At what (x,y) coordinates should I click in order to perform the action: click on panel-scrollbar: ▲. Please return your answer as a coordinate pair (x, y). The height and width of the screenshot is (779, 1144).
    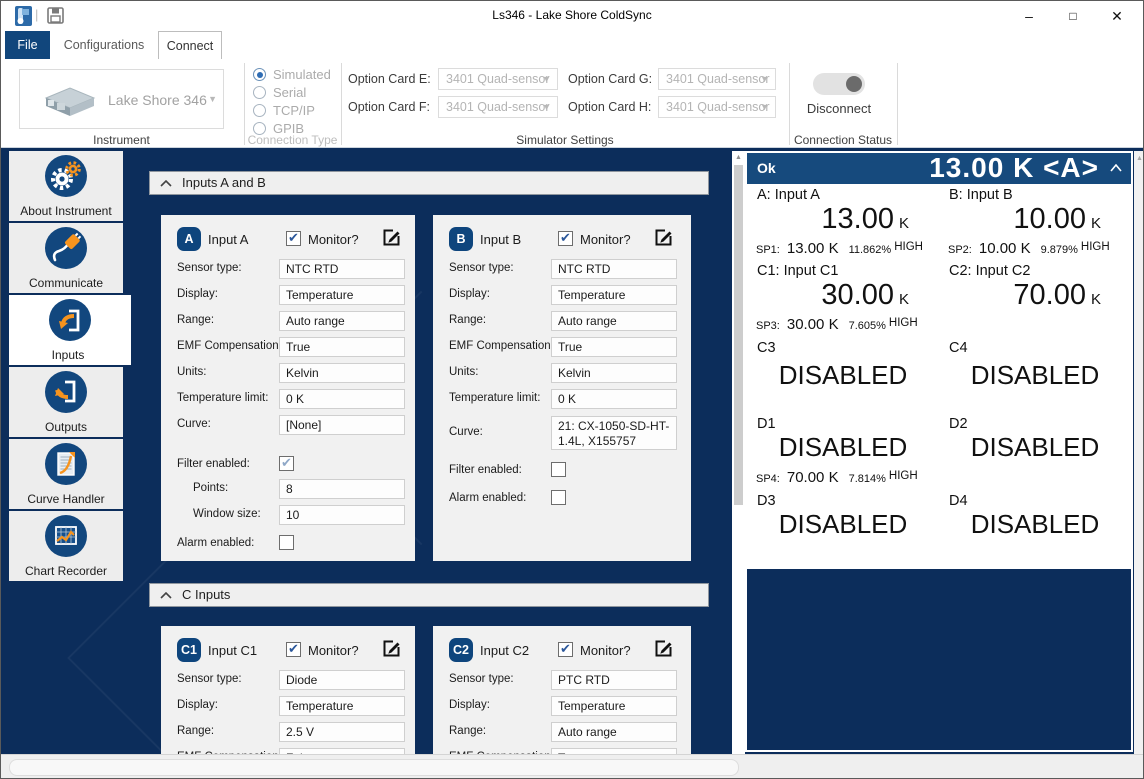
    Looking at the image, I should click on (1138, 452).